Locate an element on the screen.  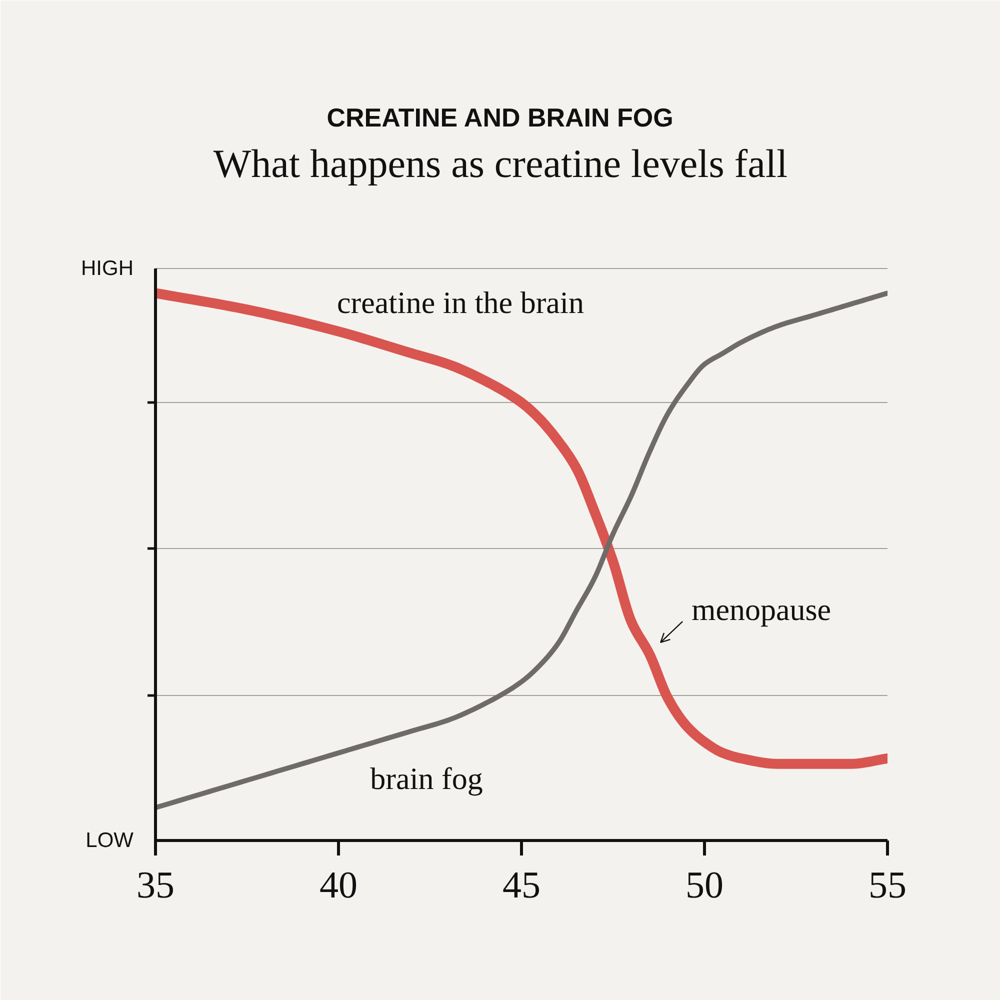
series-label: creatine in the brain is located at coordinates (460, 302).